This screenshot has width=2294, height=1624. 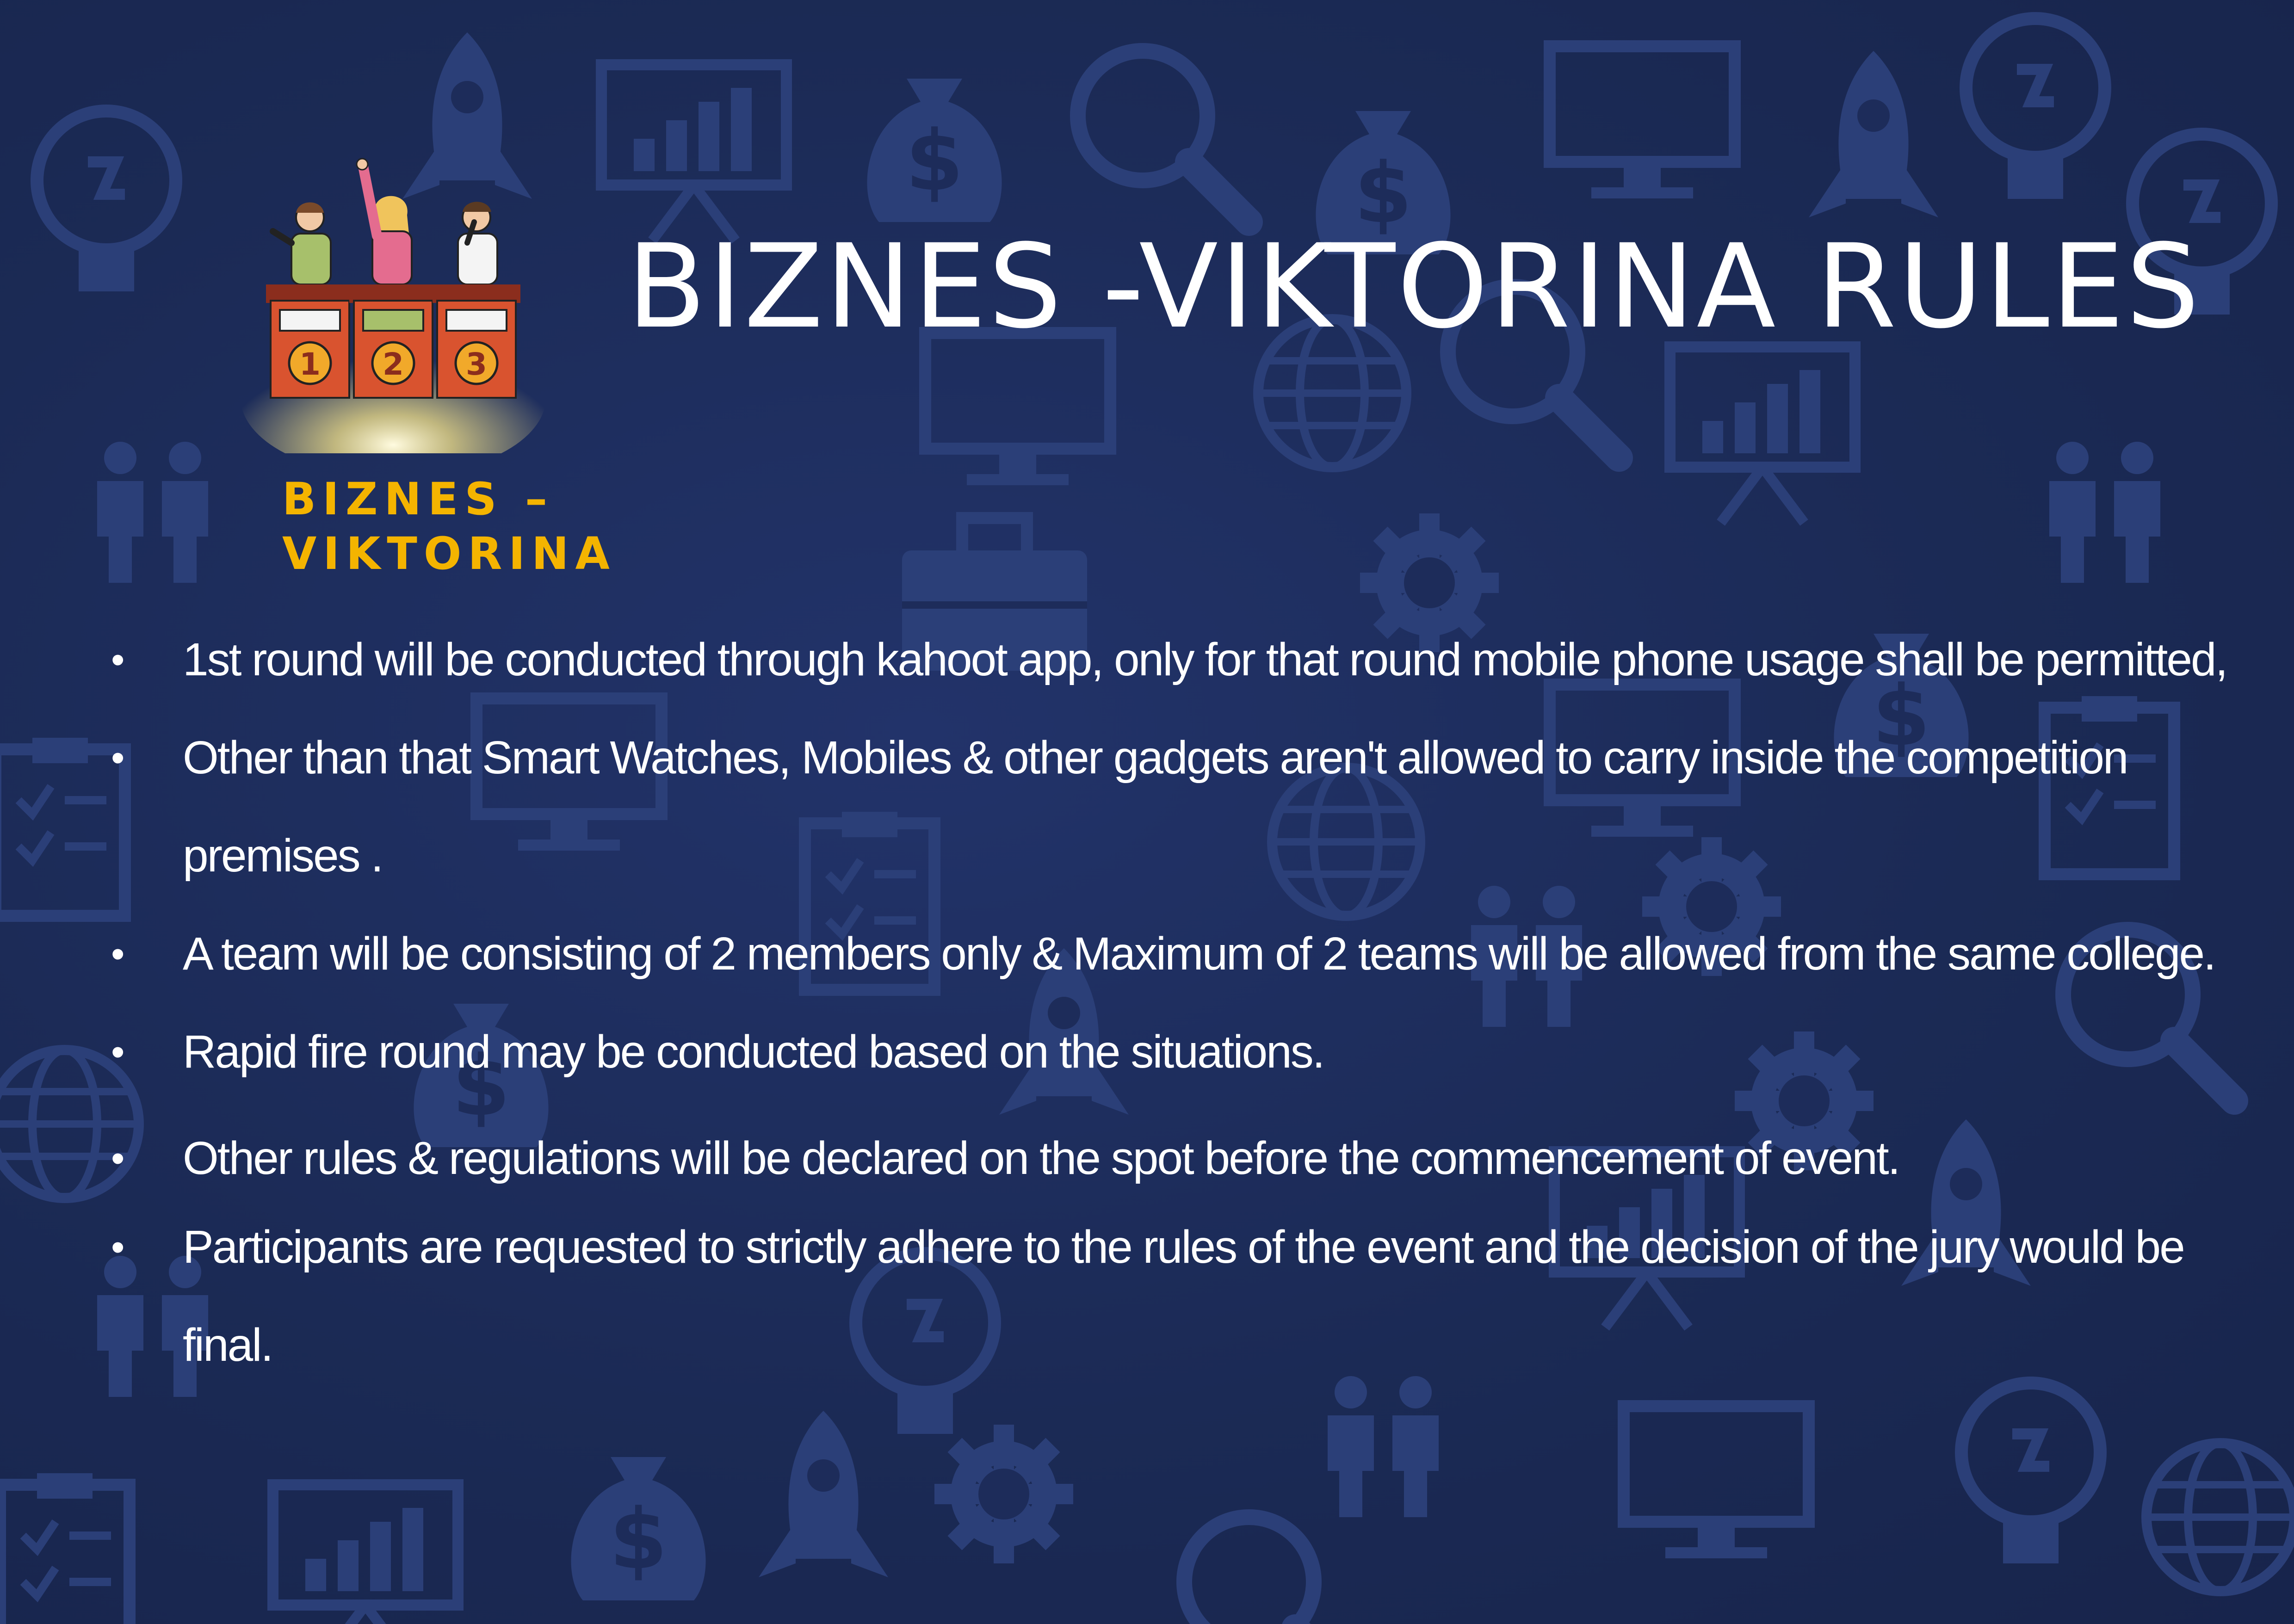 I want to click on podiums, so click(x=393, y=341).